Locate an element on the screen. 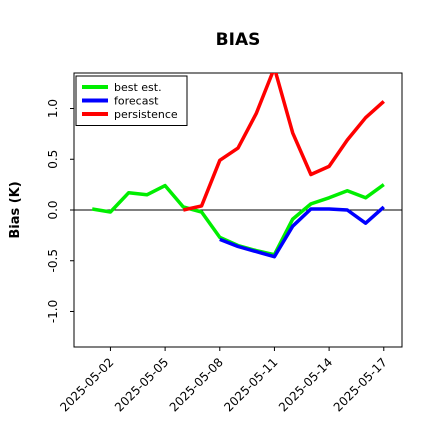 The width and height of the screenshot is (440, 440). legend-label: best est. is located at coordinates (138, 87).